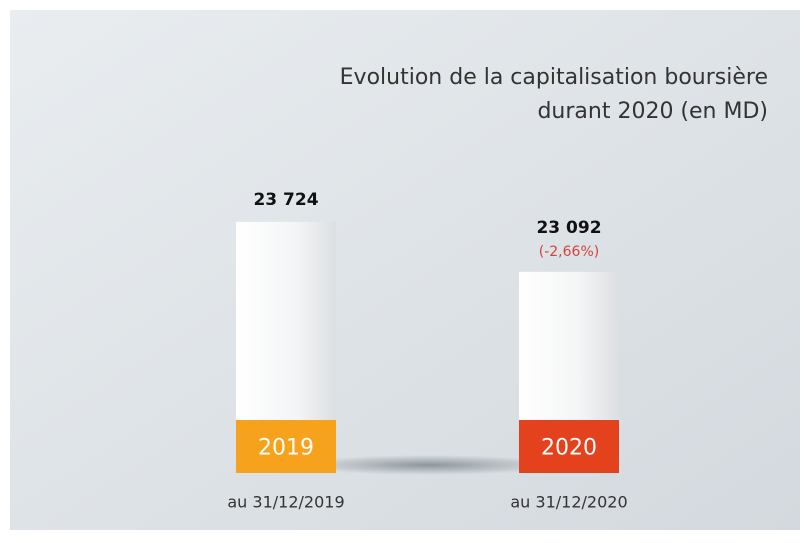 The width and height of the screenshot is (808, 543). I want to click on base-label: 2019, so click(286, 448).